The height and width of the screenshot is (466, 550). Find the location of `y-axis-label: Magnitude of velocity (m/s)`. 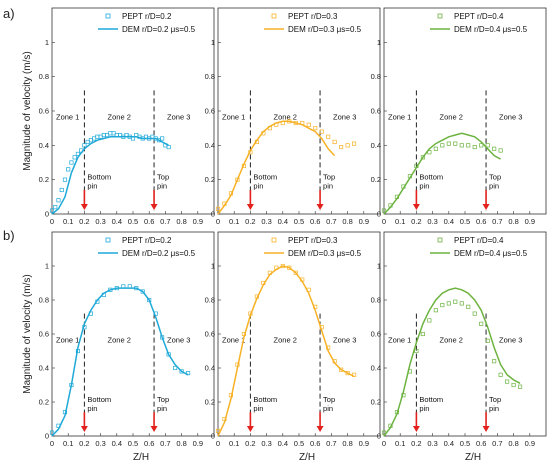

y-axis-label: Magnitude of velocity (m/s) is located at coordinates (27, 111).